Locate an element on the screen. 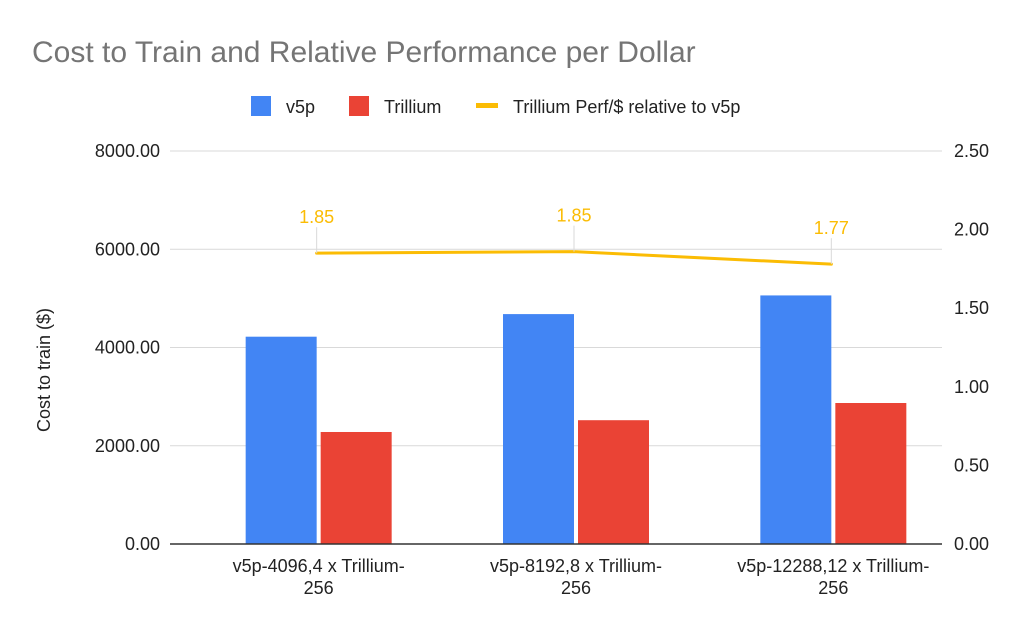 The width and height of the screenshot is (1024, 633). category-label: v5p-12288,12 x Trillium-256 is located at coordinates (833, 577).